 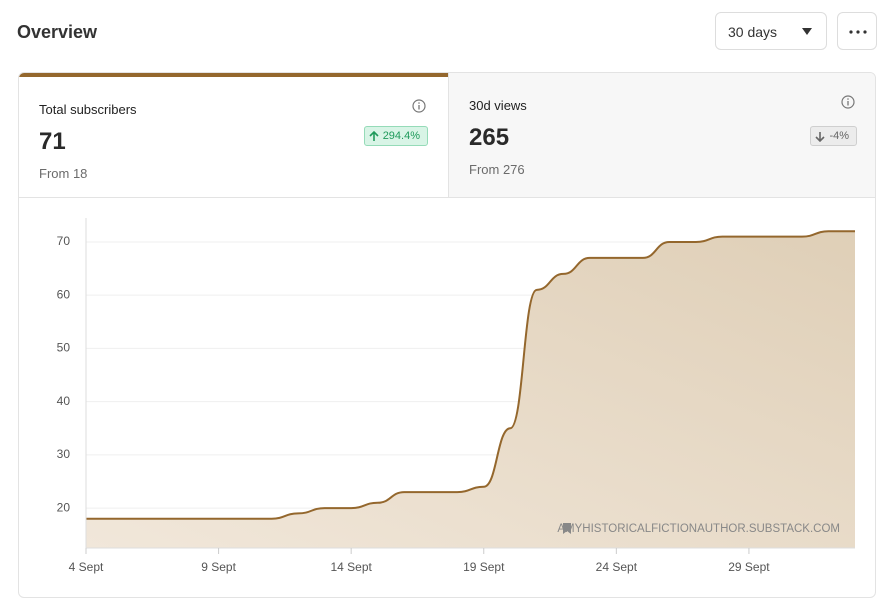 What do you see at coordinates (64, 294) in the screenshot?
I see `y-tick-label: 60` at bounding box center [64, 294].